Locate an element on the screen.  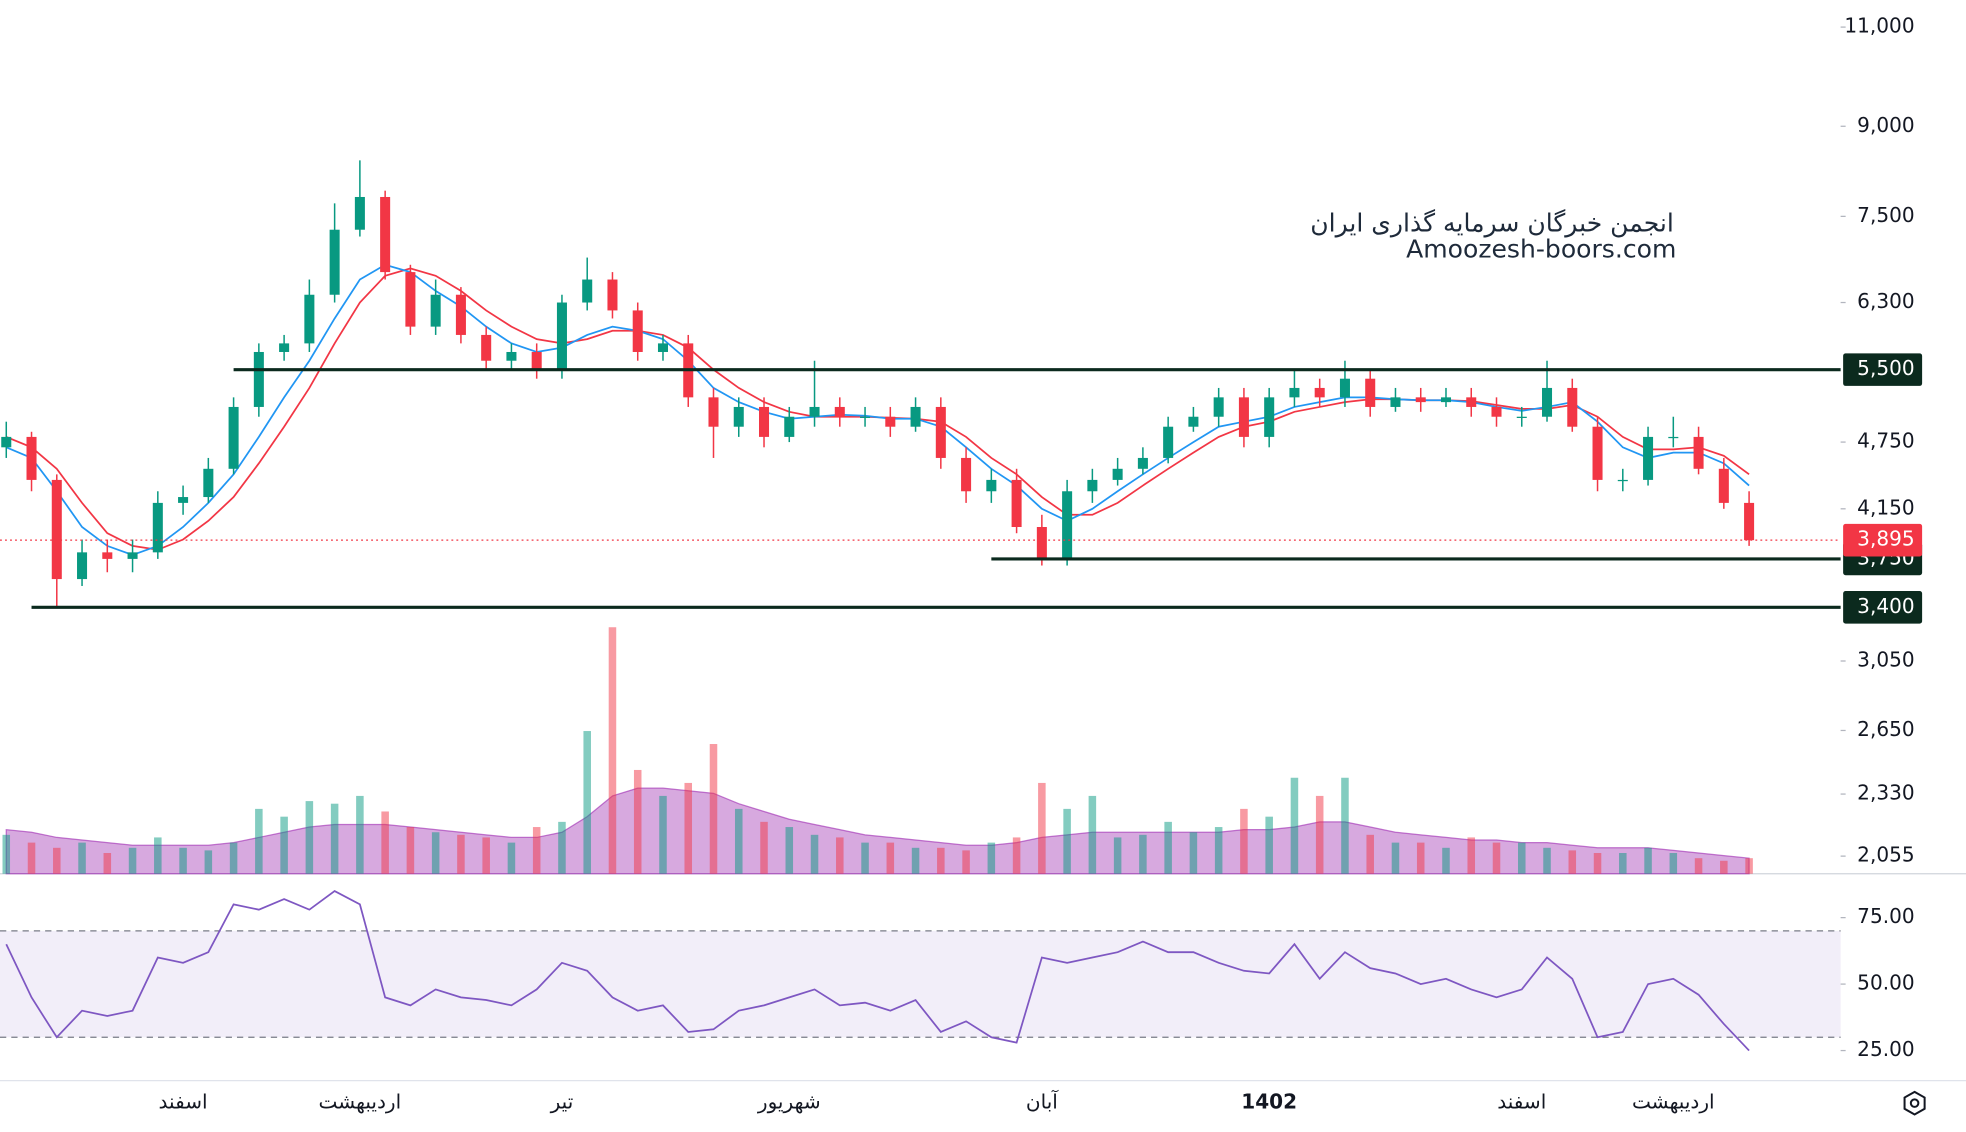
x-tick-label: شهریور is located at coordinates (789, 1102).